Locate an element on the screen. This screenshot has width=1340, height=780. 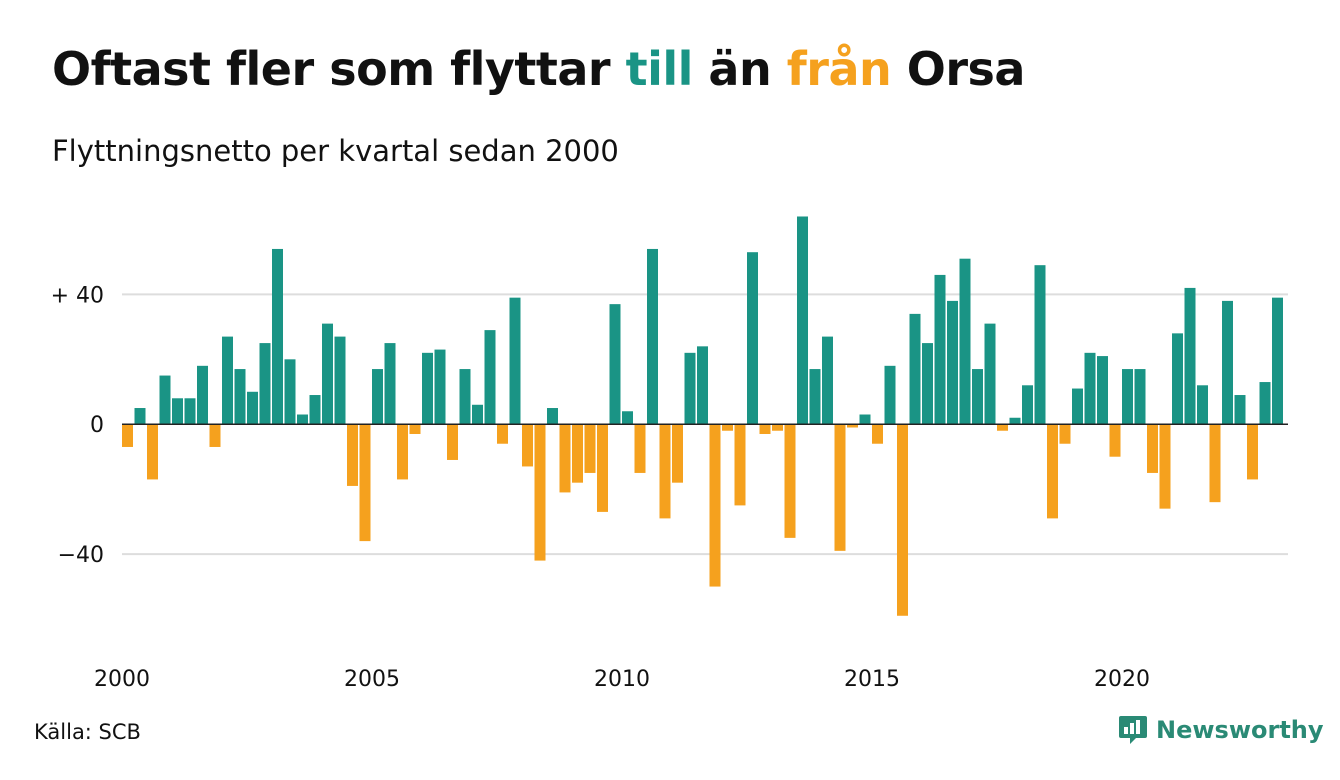
title-part-5: Orsa is located at coordinates (958, 69).